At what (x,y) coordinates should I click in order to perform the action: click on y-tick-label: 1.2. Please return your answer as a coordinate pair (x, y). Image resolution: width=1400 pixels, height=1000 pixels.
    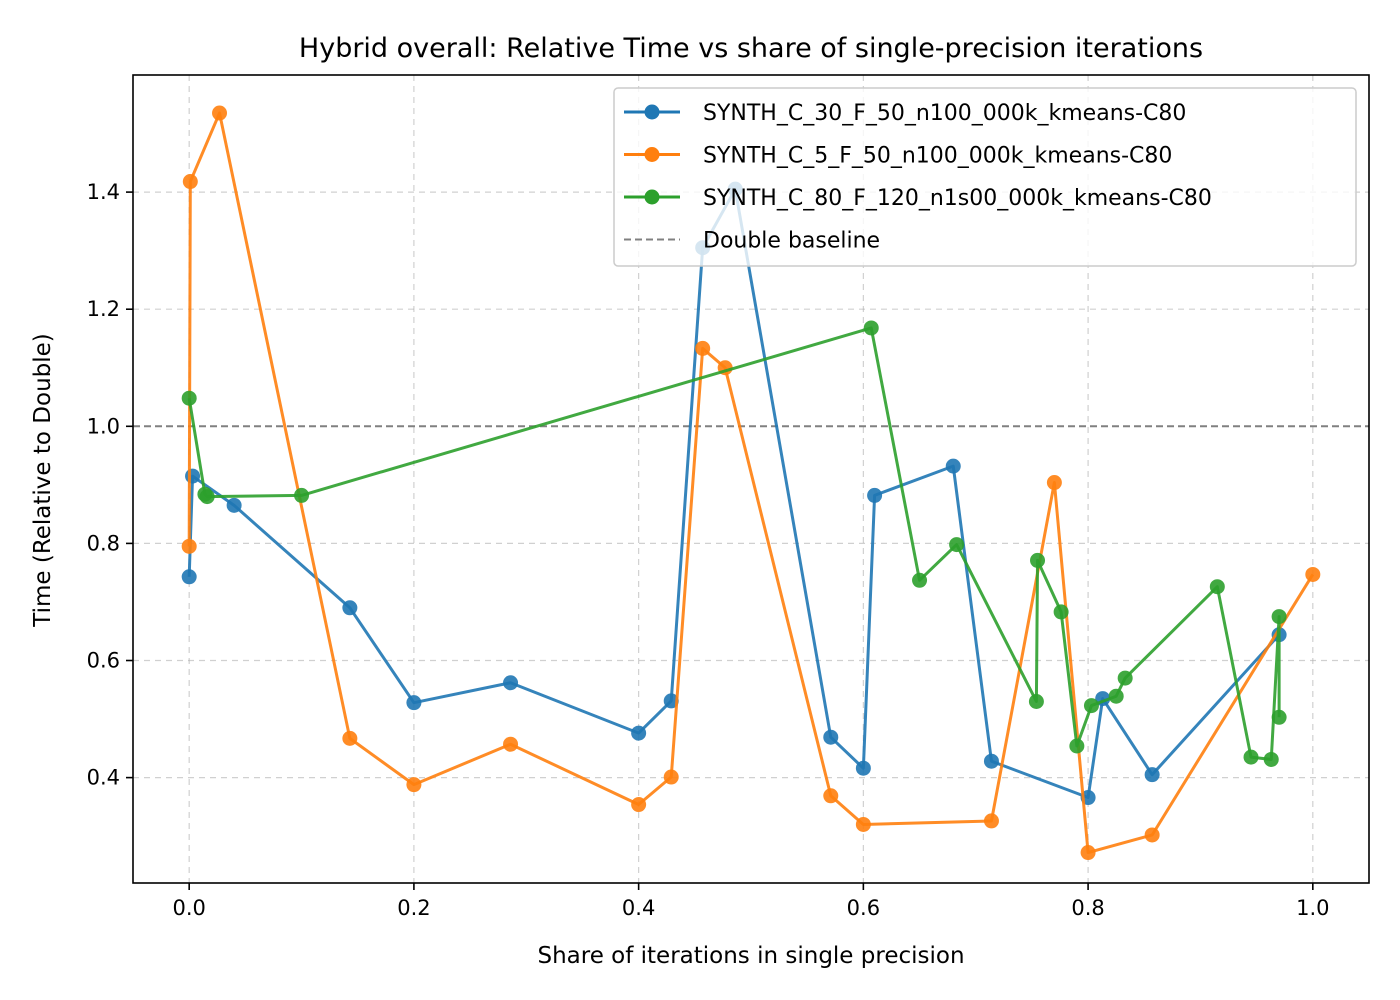
    Looking at the image, I should click on (103, 309).